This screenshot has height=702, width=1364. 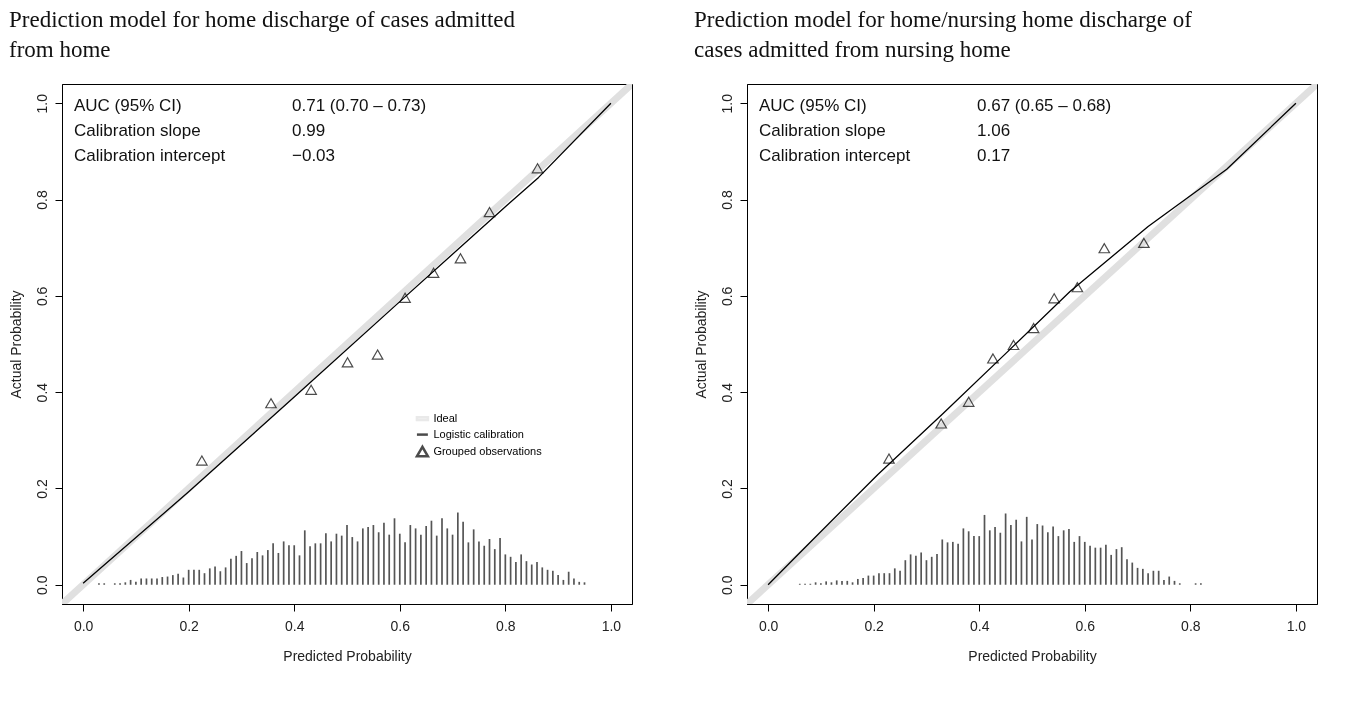 What do you see at coordinates (445, 417) in the screenshot?
I see `legend-label: Ideal` at bounding box center [445, 417].